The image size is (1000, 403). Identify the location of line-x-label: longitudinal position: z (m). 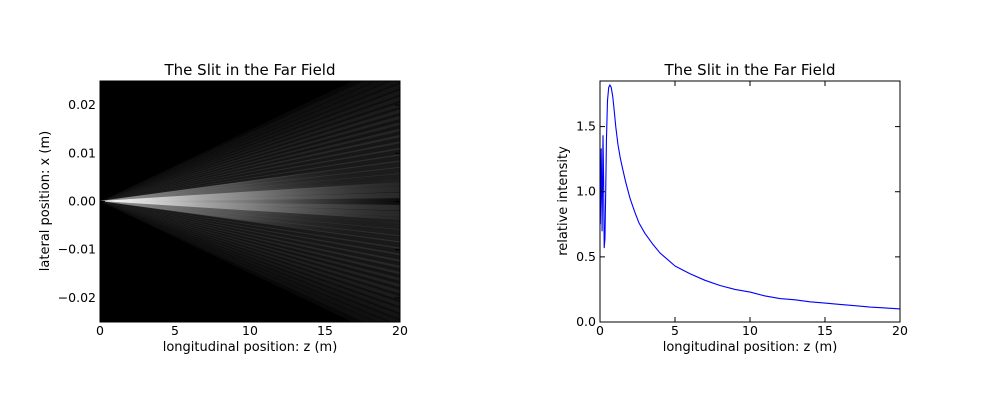
(750, 347).